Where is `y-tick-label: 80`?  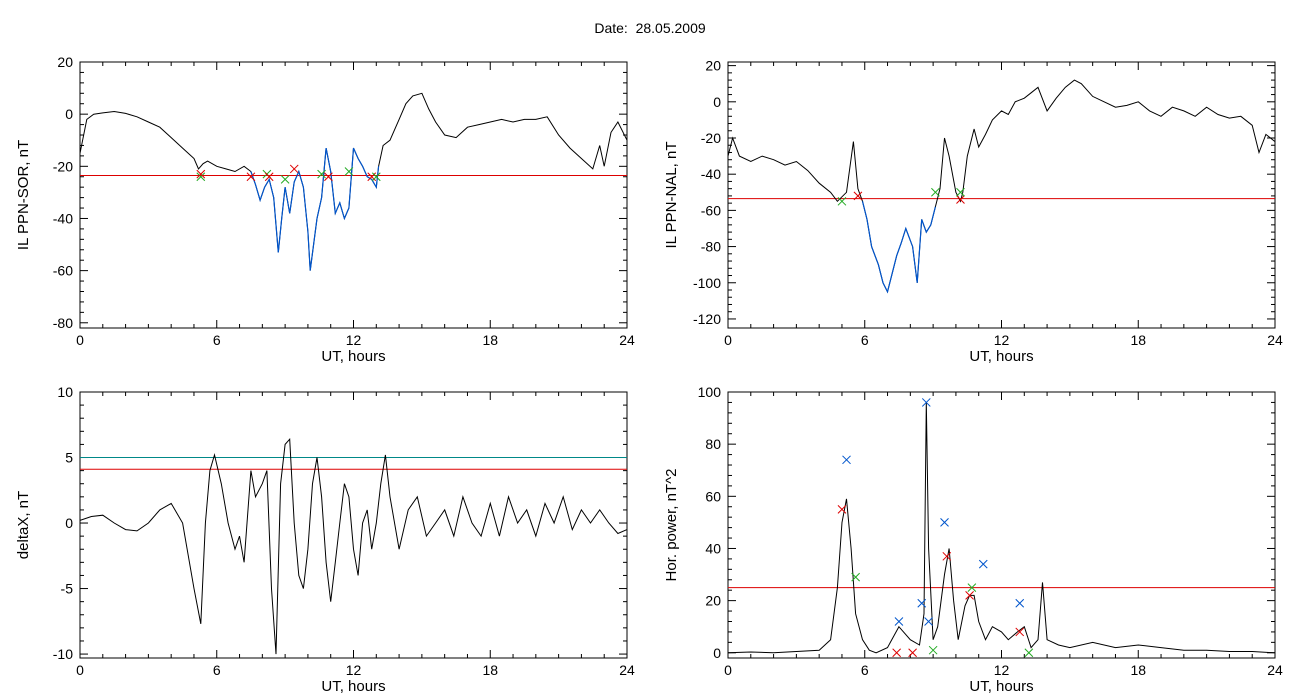 y-tick-label: 80 is located at coordinates (713, 444).